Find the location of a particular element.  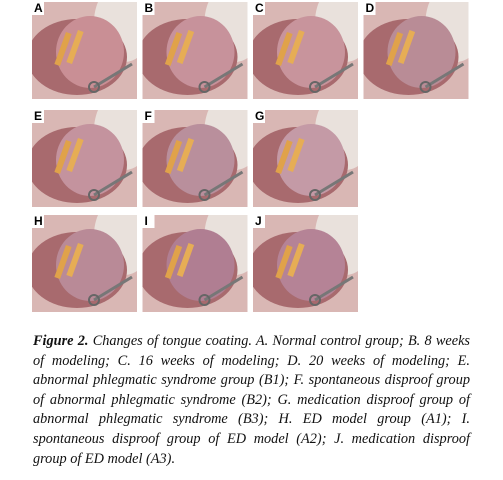

panel-label: D is located at coordinates (370, 8).